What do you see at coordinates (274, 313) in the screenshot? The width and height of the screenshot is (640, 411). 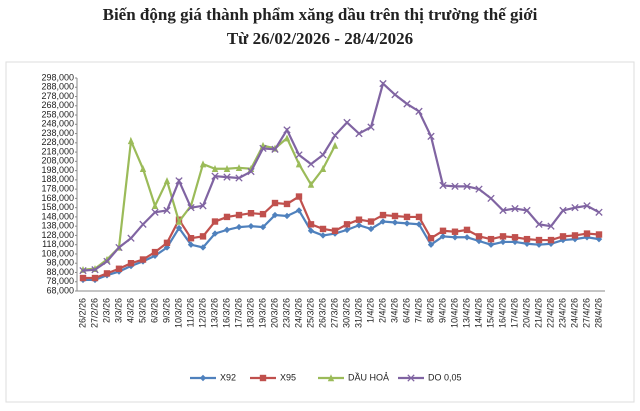 I see `x-tick-label: 20/3/26` at bounding box center [274, 313].